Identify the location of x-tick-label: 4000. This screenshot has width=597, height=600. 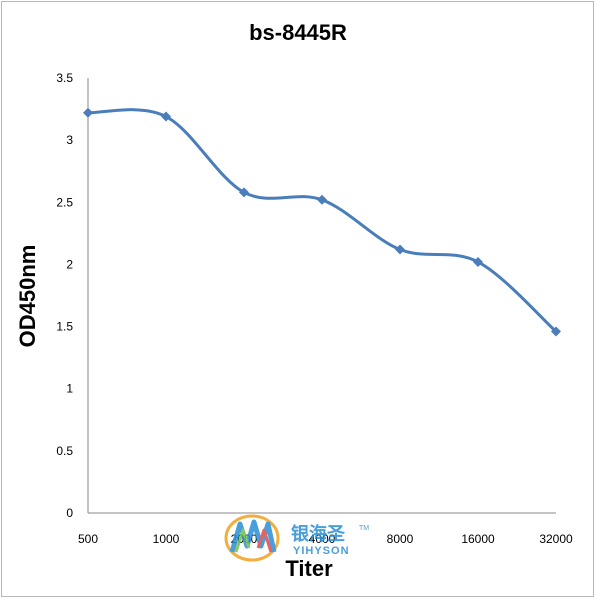
(322, 539).